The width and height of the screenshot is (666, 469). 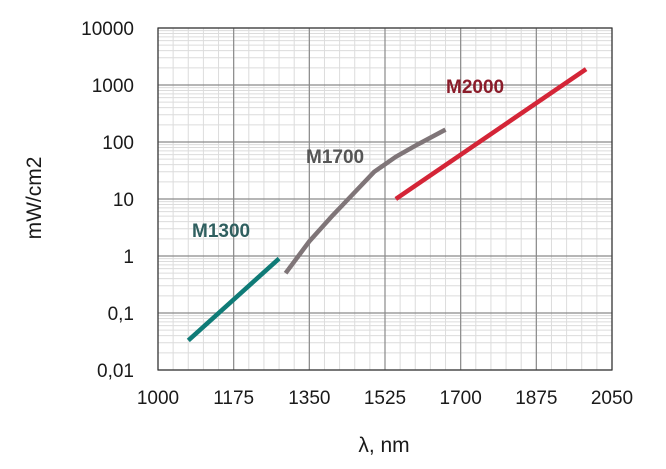 I want to click on y-tick-label: 100, so click(x=118, y=143).